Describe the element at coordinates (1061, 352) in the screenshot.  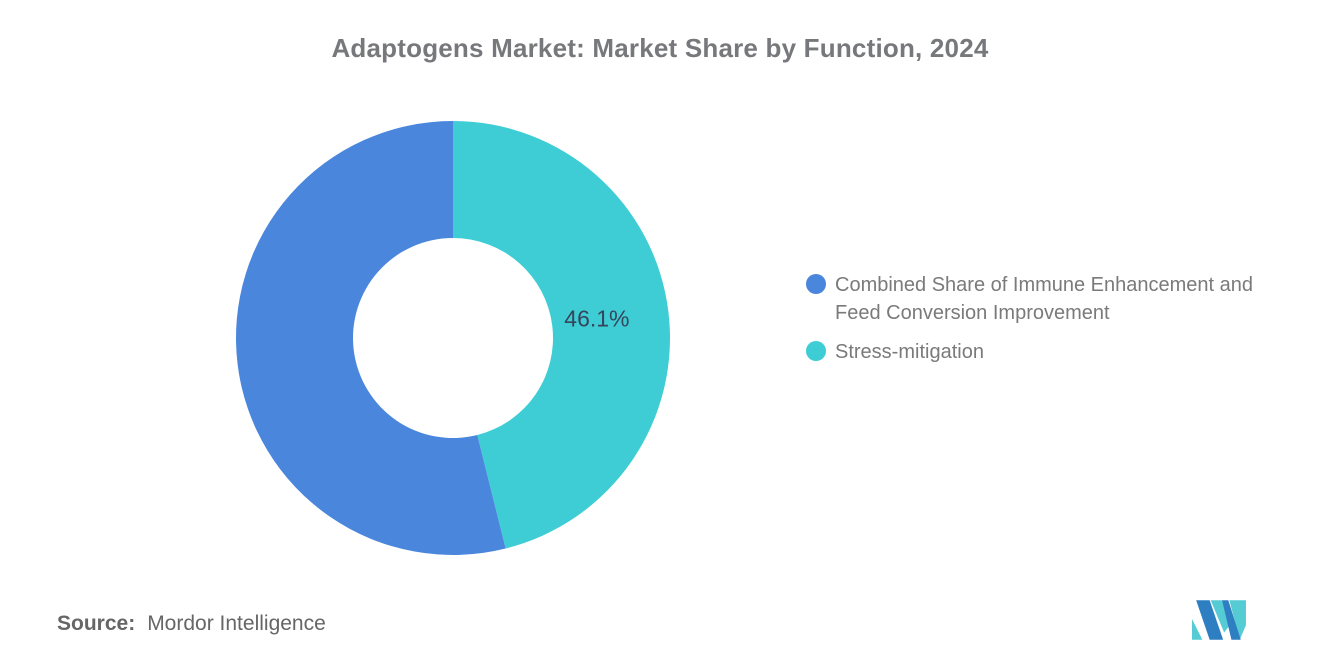
I see `legend-item: Stress-mitigation` at that location.